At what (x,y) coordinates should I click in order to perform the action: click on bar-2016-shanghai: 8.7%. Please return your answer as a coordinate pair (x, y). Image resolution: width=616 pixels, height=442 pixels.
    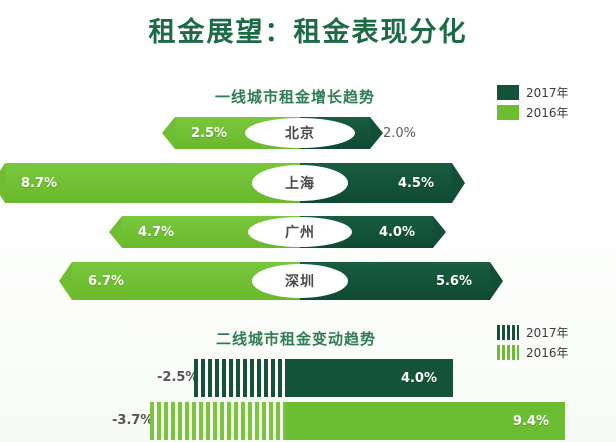
    Looking at the image, I should click on (150, 183).